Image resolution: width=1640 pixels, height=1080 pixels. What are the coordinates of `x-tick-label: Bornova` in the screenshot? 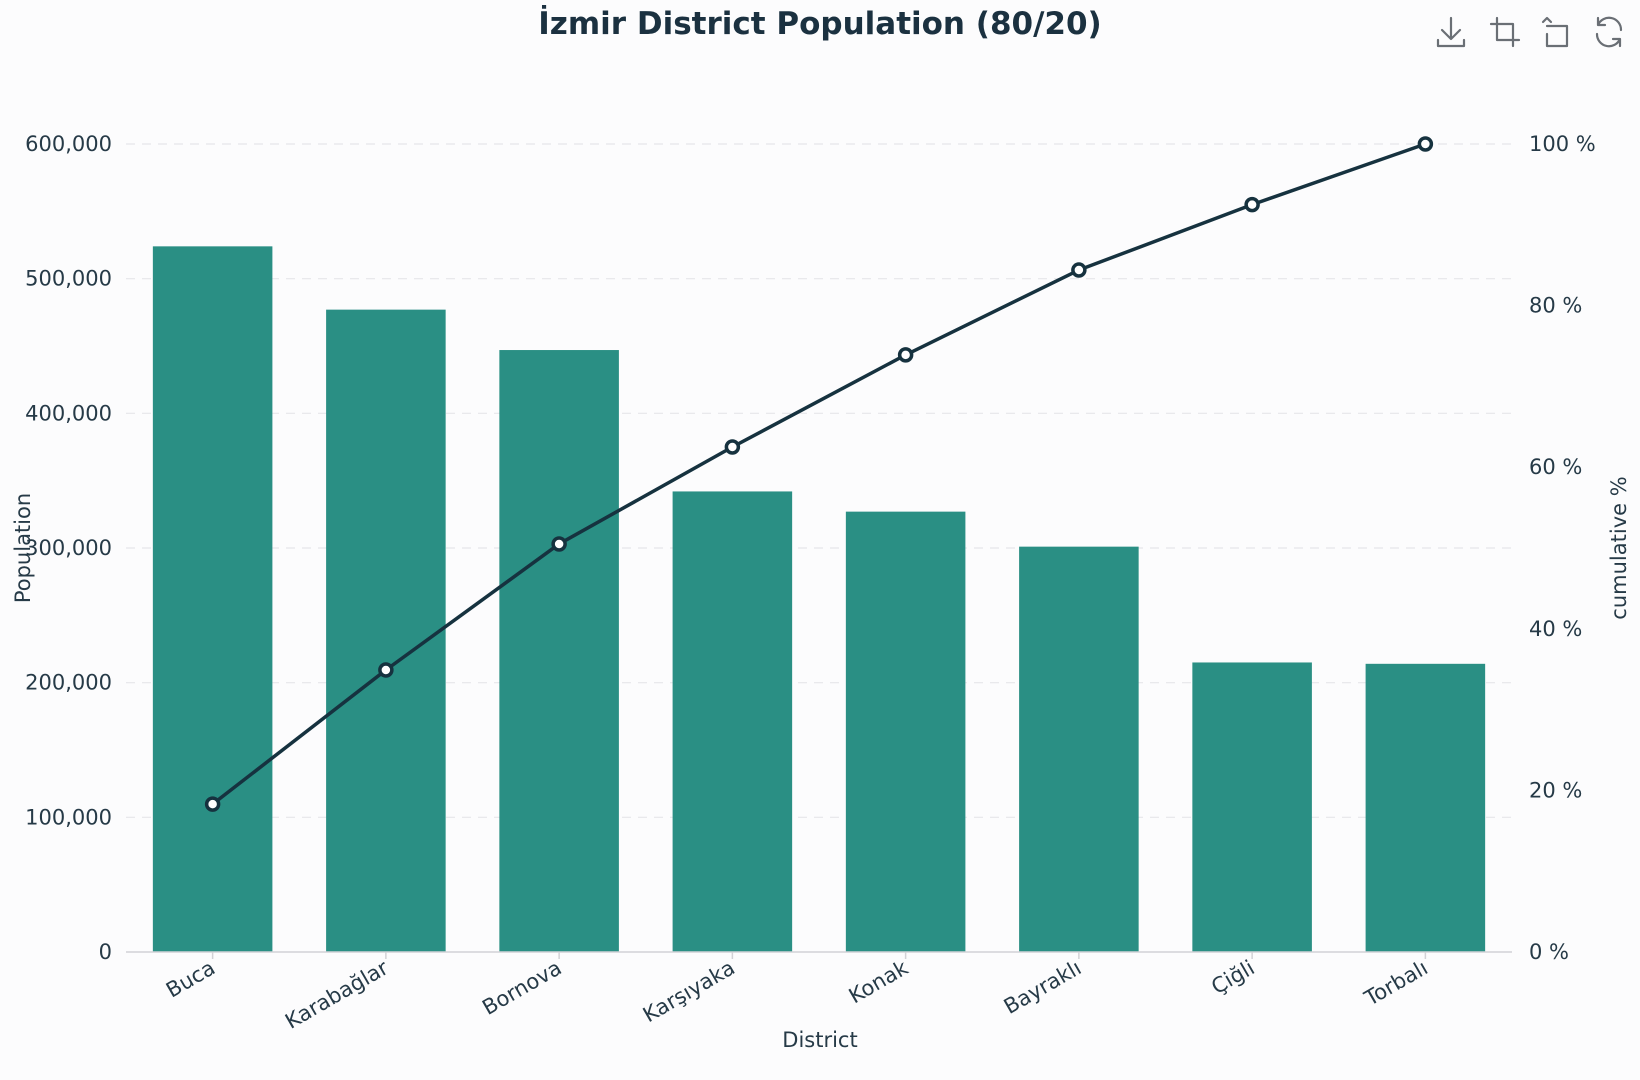 It's located at (521, 988).